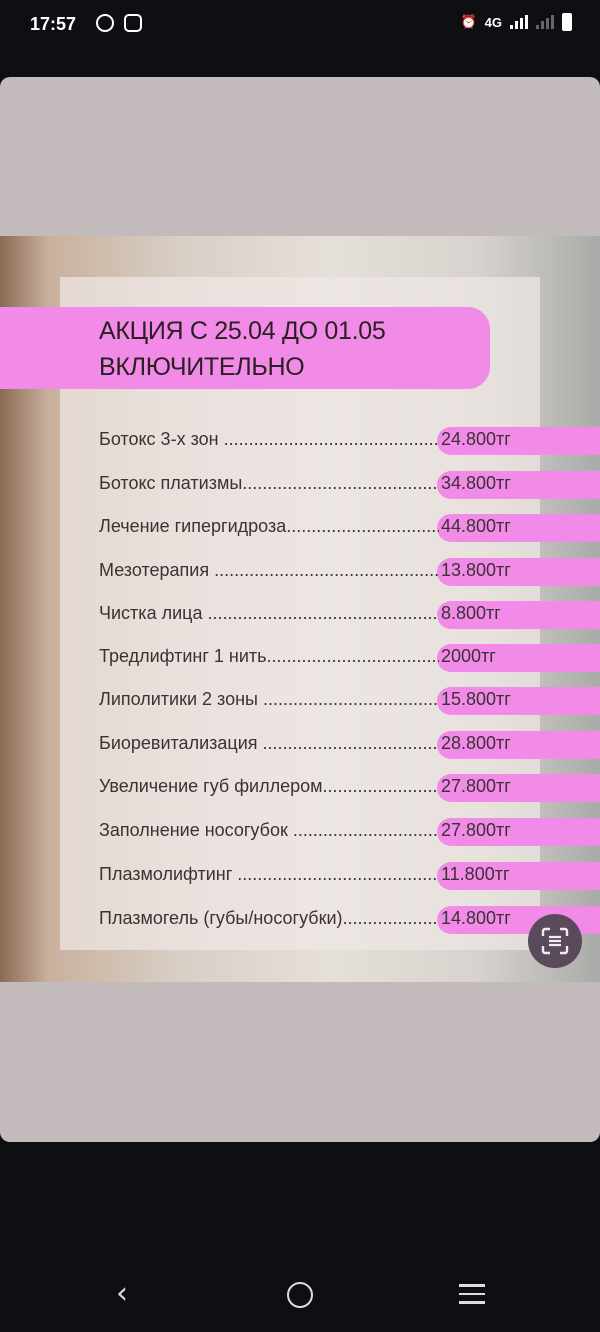 The height and width of the screenshot is (1332, 600). Describe the element at coordinates (242, 331) in the screenshot. I see `promo-title-line1: АКЦИЯ С 25.04 ДО 01.05` at that location.